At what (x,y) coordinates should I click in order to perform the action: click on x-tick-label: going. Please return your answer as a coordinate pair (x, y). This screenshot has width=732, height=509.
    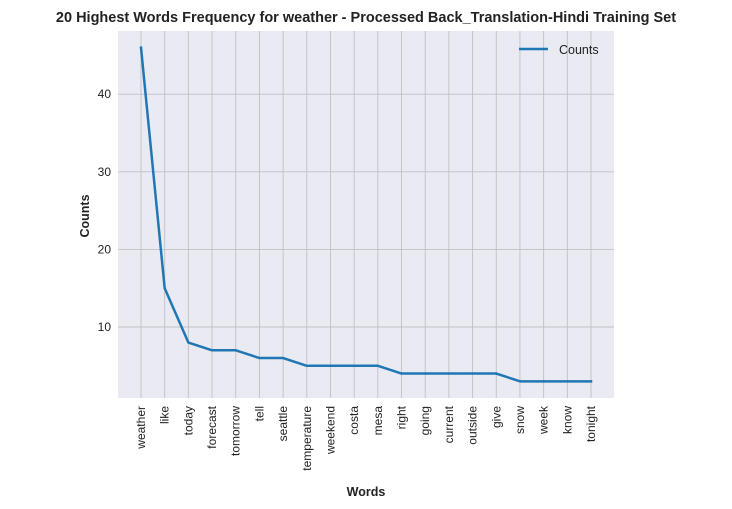
    Looking at the image, I should click on (425, 420).